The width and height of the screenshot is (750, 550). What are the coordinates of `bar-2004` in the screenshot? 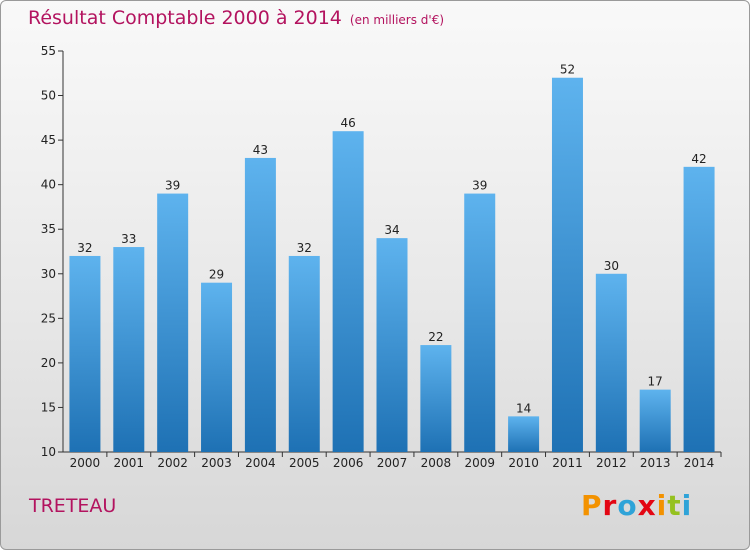 It's located at (260, 304).